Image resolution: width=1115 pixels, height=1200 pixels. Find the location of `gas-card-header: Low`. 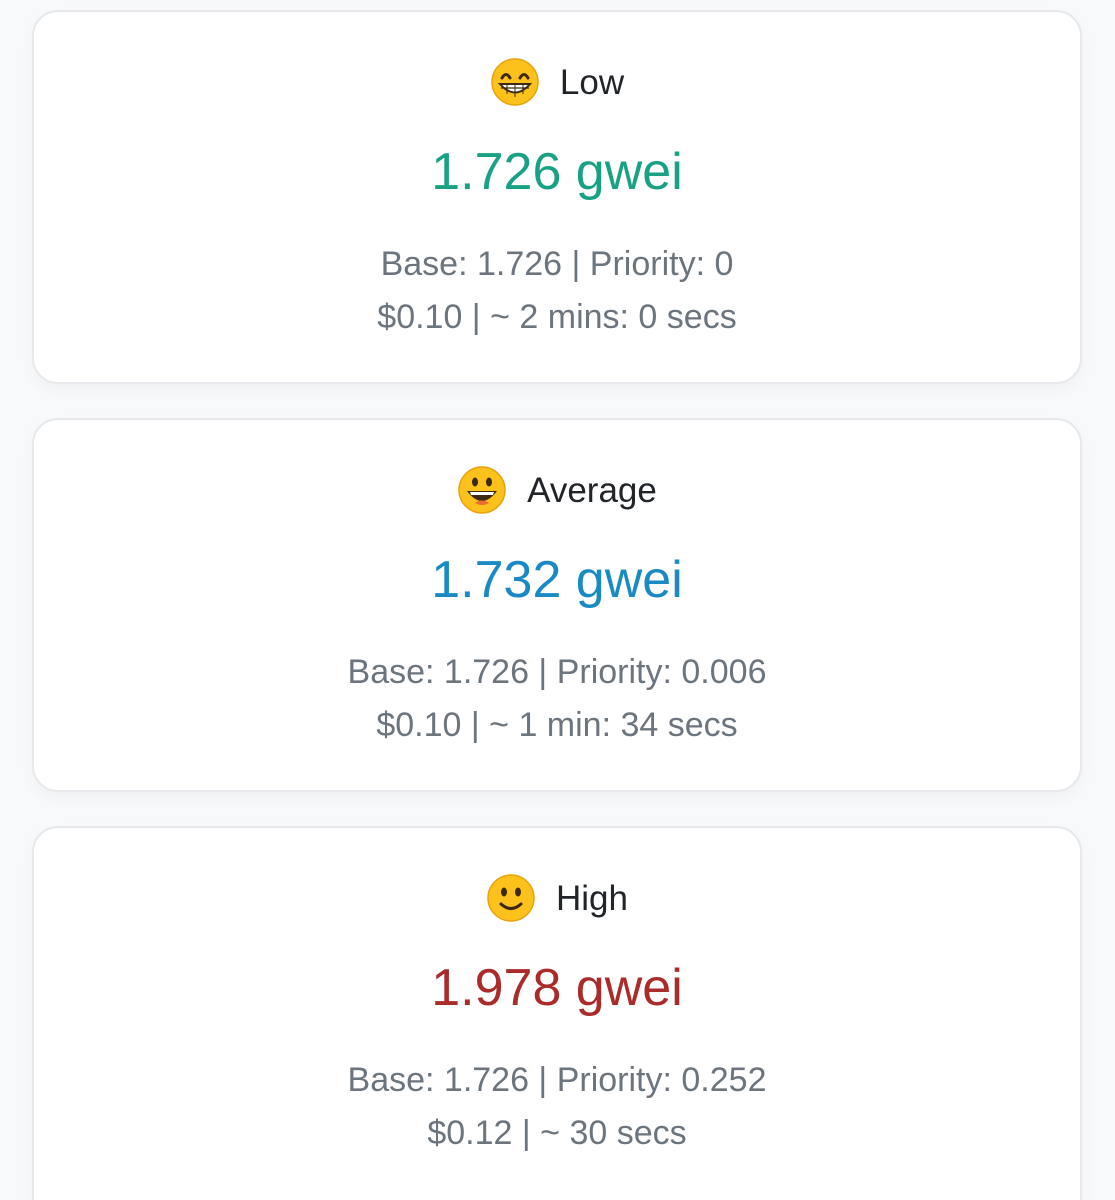

gas-card-header: Low is located at coordinates (557, 82).